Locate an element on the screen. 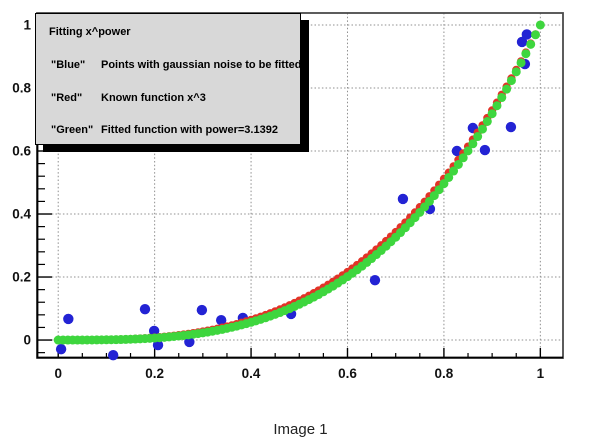 The image size is (601, 447). legend-title: Fitting x^power is located at coordinates (90, 32).